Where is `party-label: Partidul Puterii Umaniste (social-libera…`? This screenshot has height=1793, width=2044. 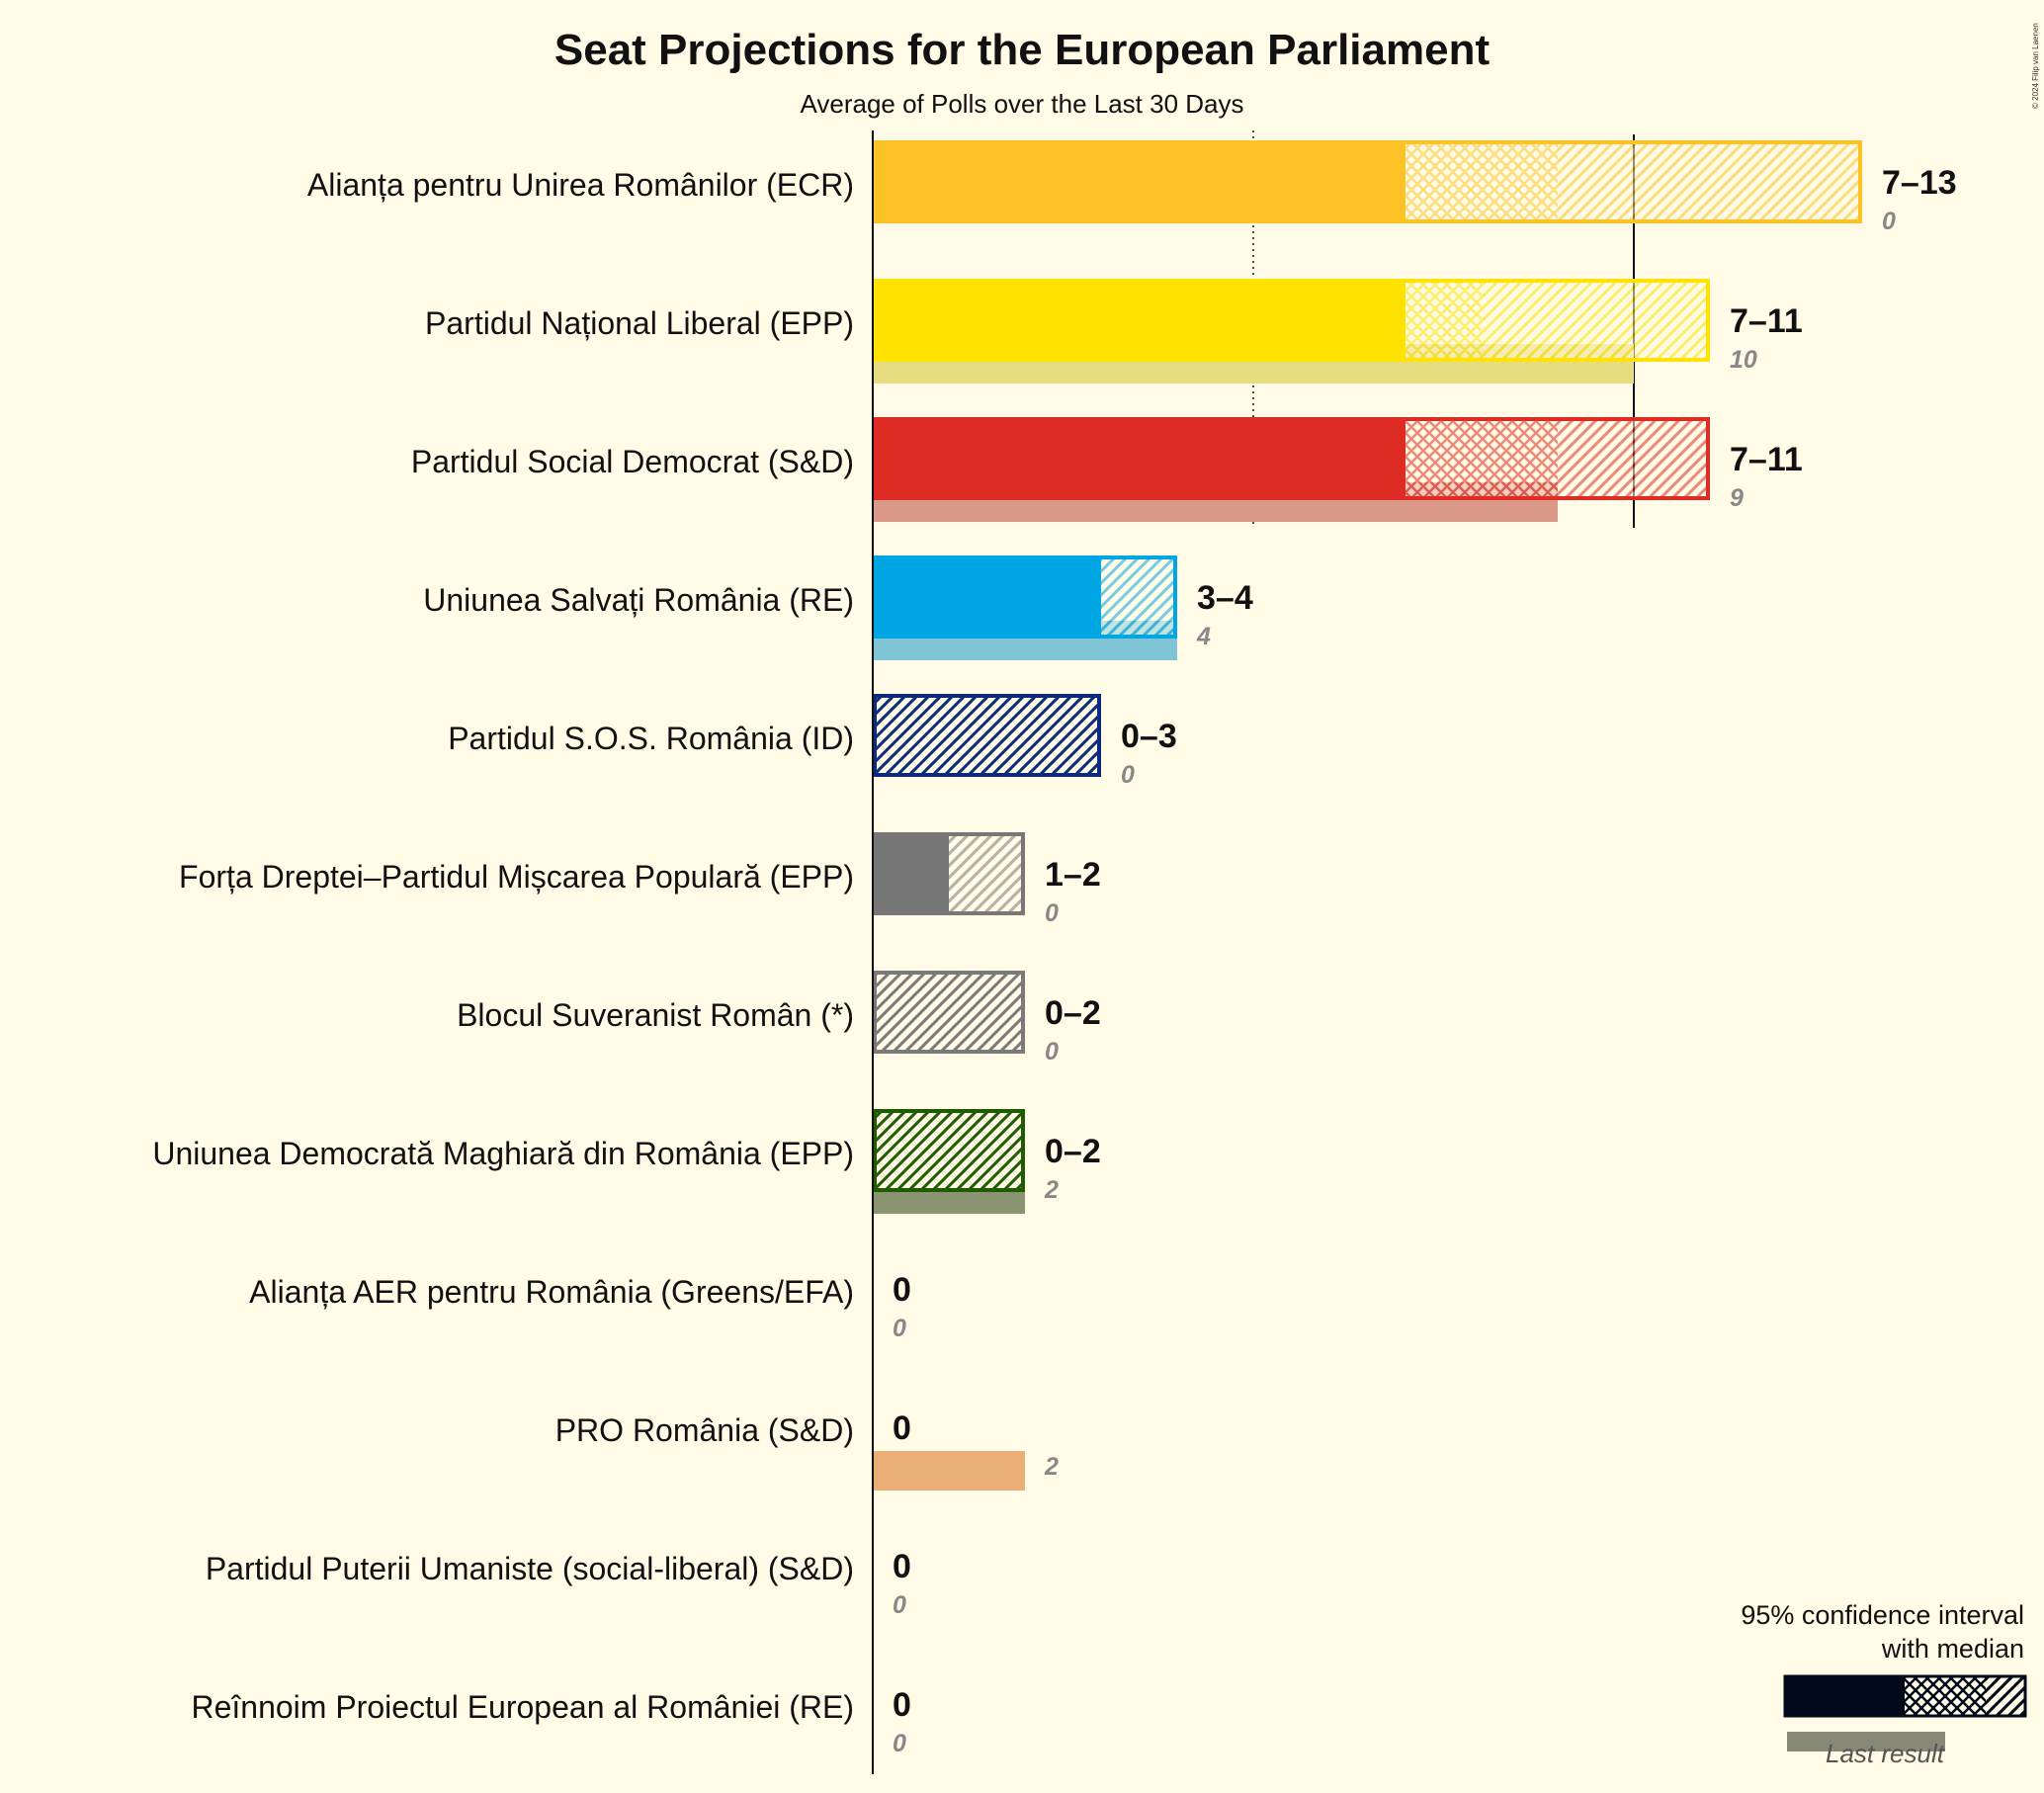
party-label: Partidul Puterii Umaniste (social-libera… is located at coordinates (530, 1568).